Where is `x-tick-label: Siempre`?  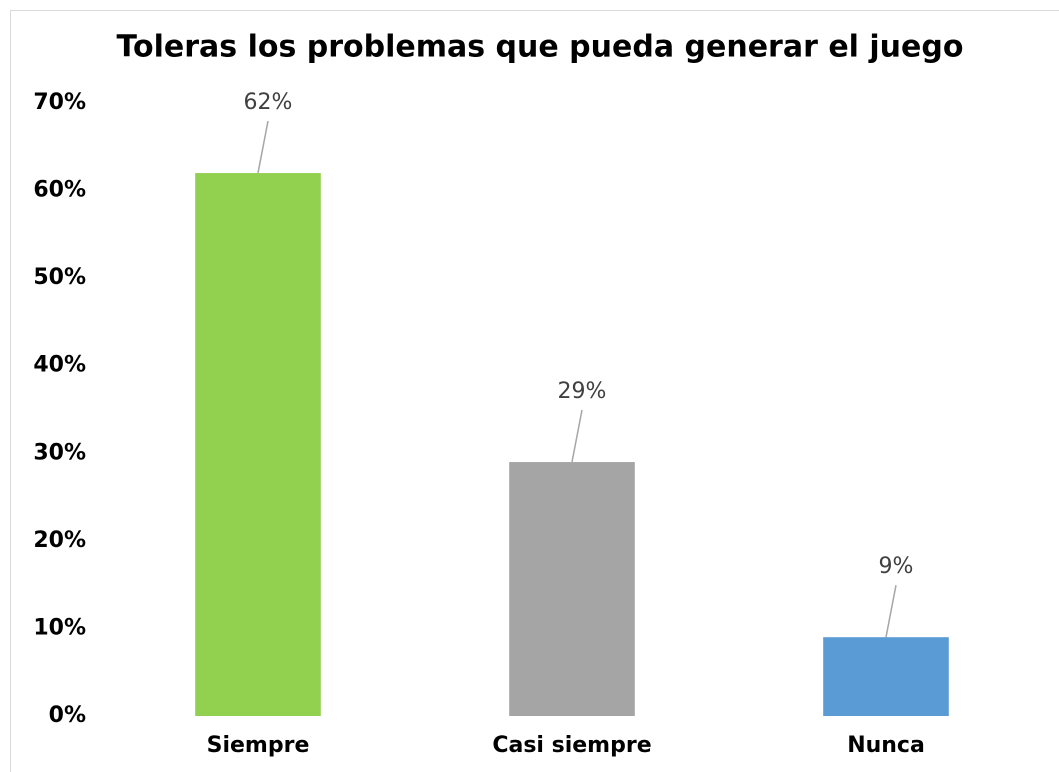
x-tick-label: Siempre is located at coordinates (258, 745).